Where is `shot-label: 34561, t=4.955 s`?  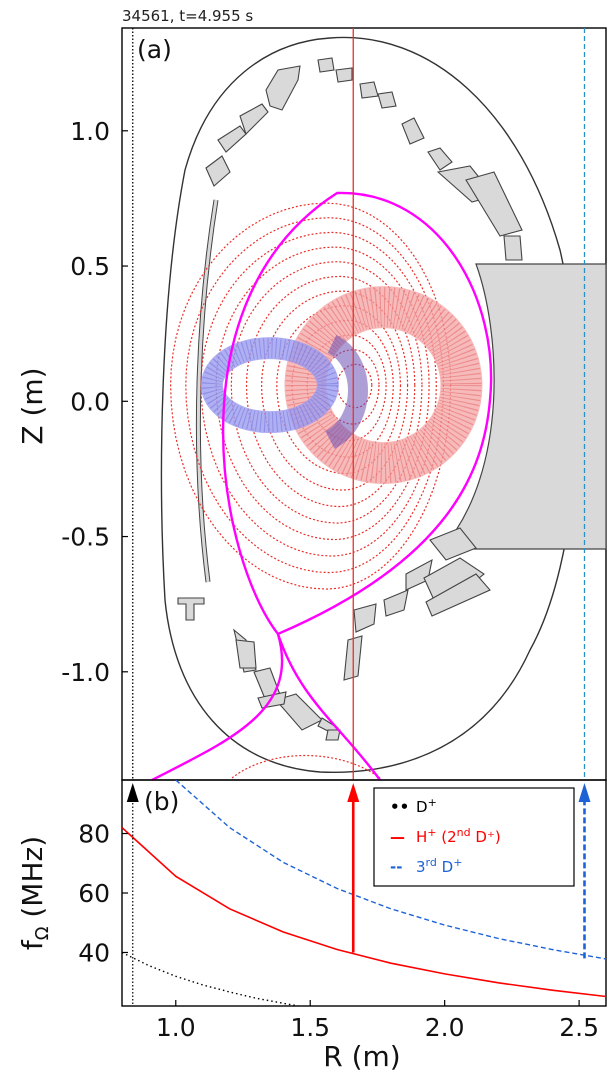 shot-label: 34561, t=4.955 s is located at coordinates (187, 16).